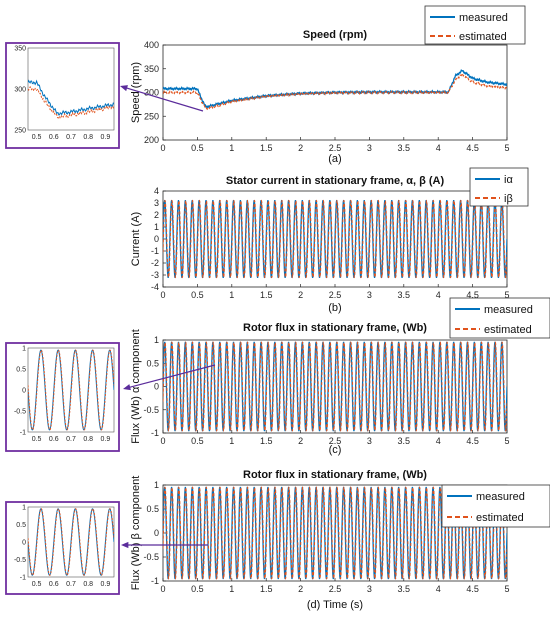 The width and height of the screenshot is (550, 618). What do you see at coordinates (156, 203) in the screenshot?
I see `y-tick-label: 3` at bounding box center [156, 203].